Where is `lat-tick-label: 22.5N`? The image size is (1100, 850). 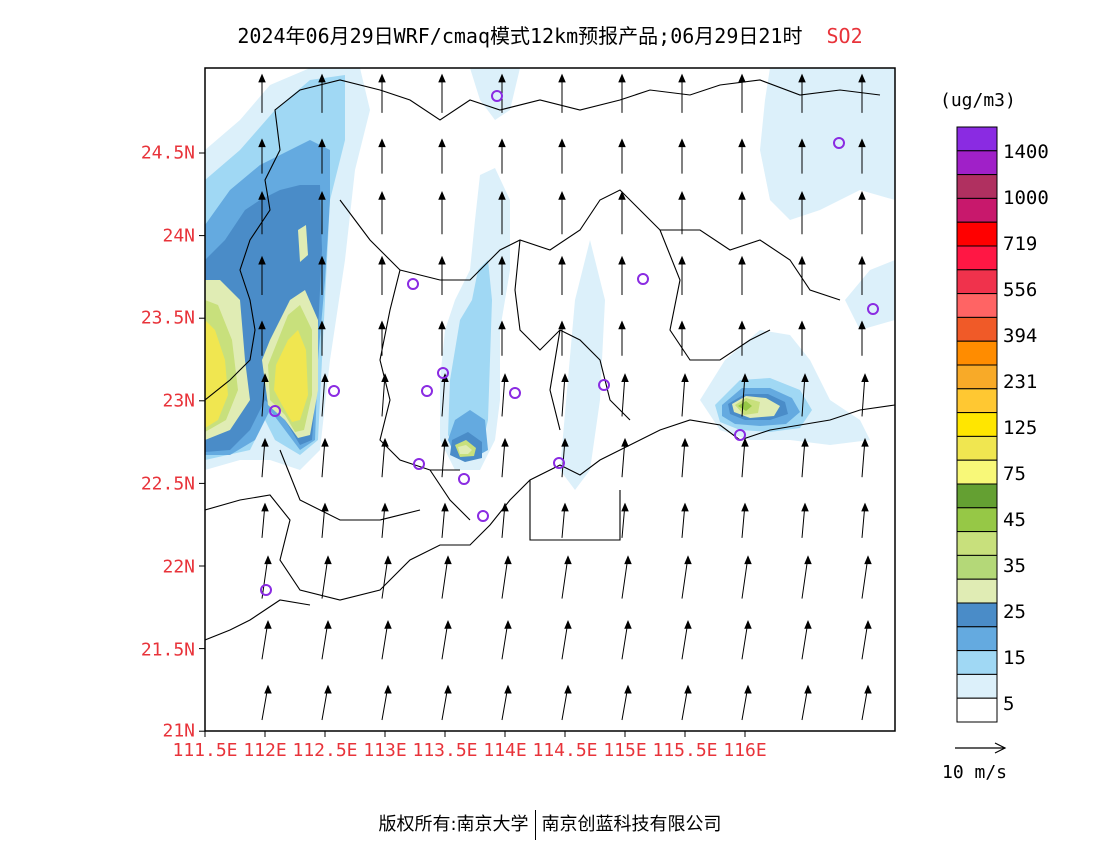
lat-tick-label: 22.5N is located at coordinates (167, 484).